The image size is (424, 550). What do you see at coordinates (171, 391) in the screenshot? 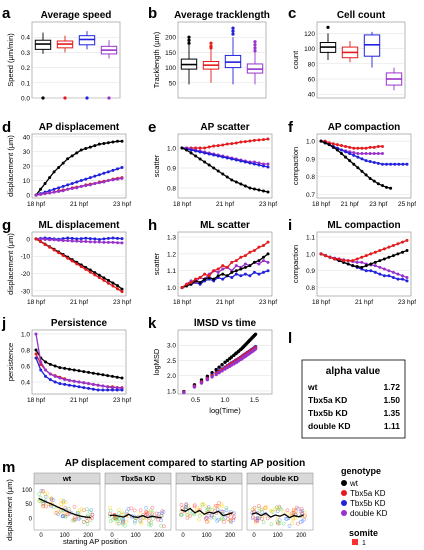
I see `y-tick-label: 1.5` at bounding box center [171, 391].